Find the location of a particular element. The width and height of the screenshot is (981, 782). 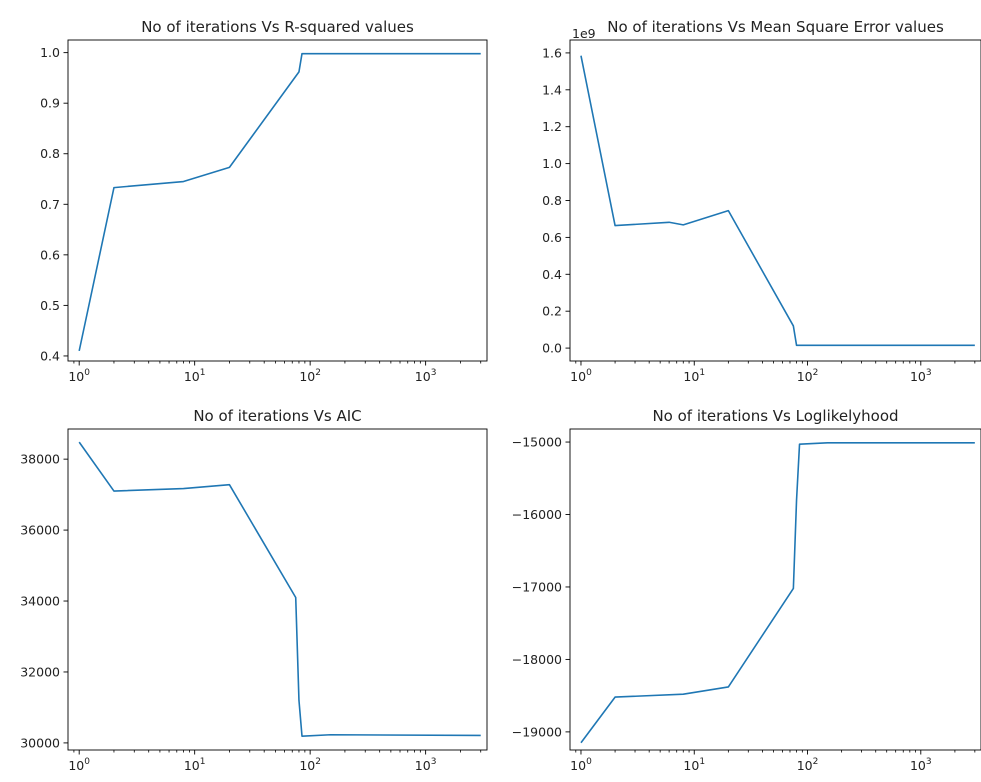

y-tick-label: 0.9 is located at coordinates (50, 103).